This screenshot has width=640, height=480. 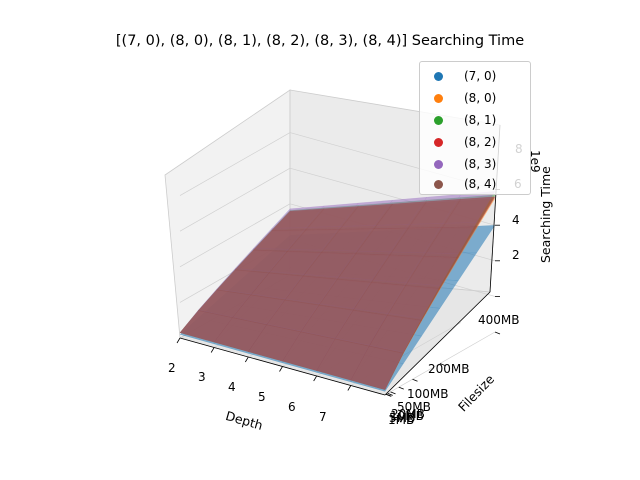 I want to click on y-axis-line, so click(x=437, y=343).